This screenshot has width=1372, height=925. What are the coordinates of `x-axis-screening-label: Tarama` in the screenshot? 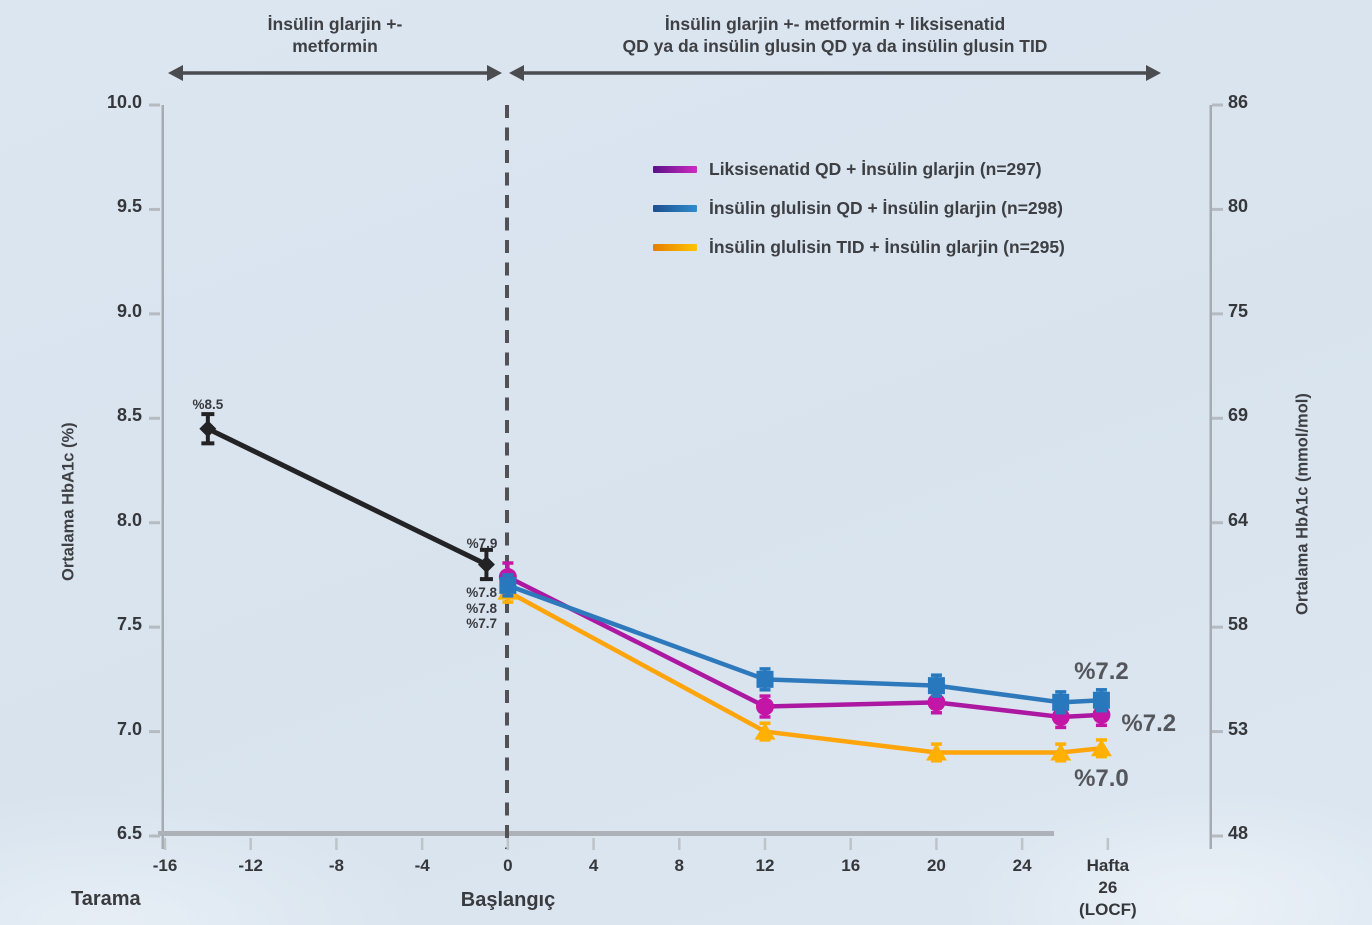 It's located at (106, 899).